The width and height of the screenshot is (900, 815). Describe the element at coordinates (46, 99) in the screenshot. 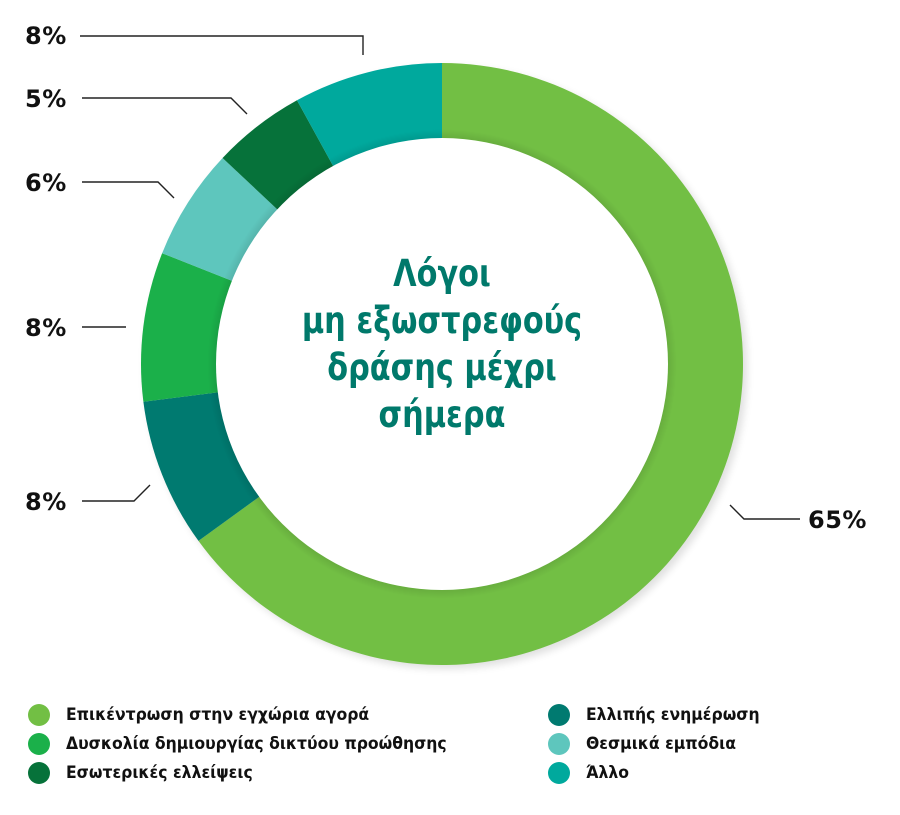

I see `label-5-percent: 5%` at that location.